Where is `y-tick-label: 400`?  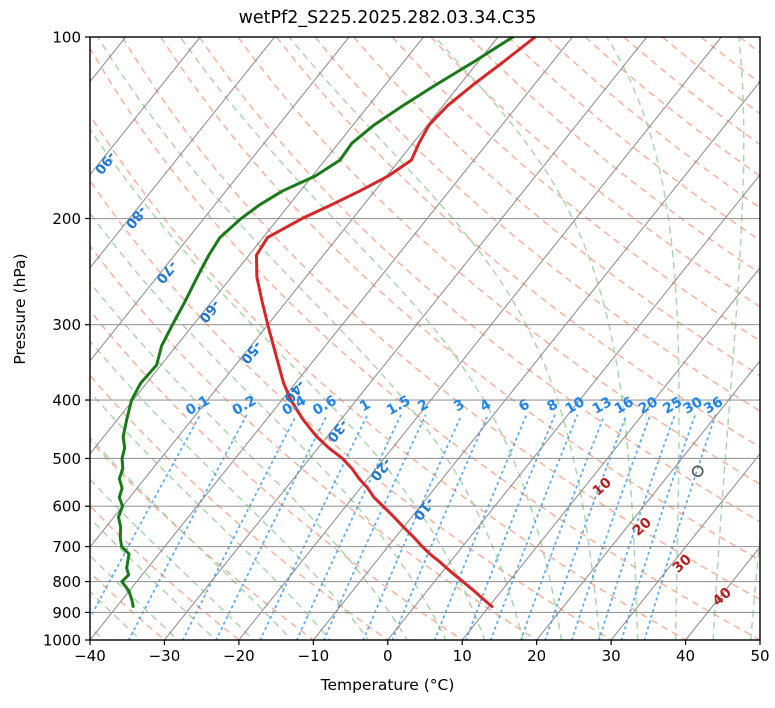 y-tick-label: 400 is located at coordinates (66, 401).